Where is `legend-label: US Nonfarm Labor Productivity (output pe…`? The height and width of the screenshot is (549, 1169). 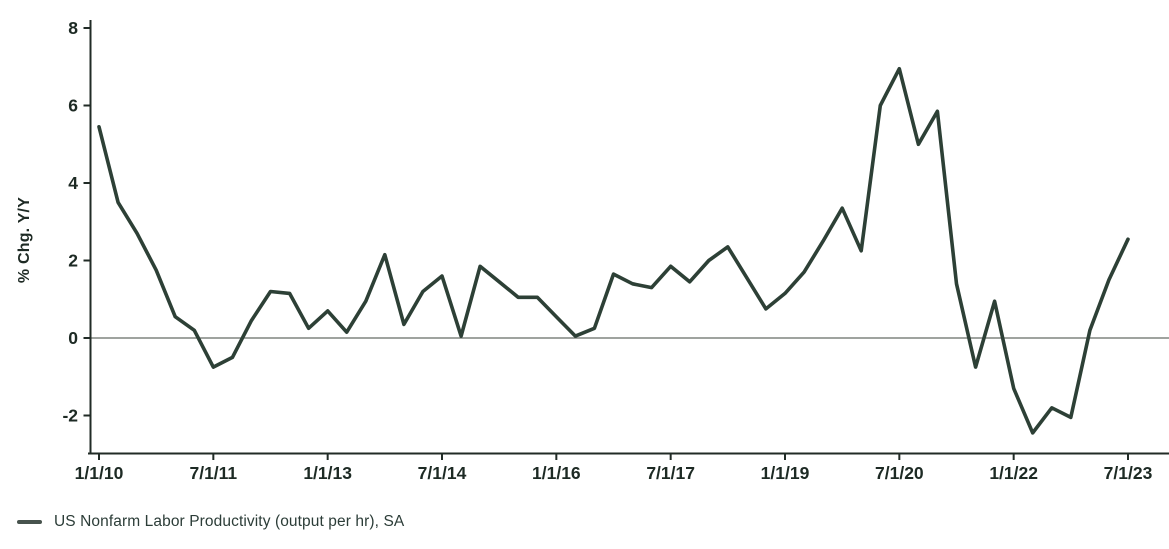
legend-label: US Nonfarm Labor Productivity (output pe… is located at coordinates (229, 521).